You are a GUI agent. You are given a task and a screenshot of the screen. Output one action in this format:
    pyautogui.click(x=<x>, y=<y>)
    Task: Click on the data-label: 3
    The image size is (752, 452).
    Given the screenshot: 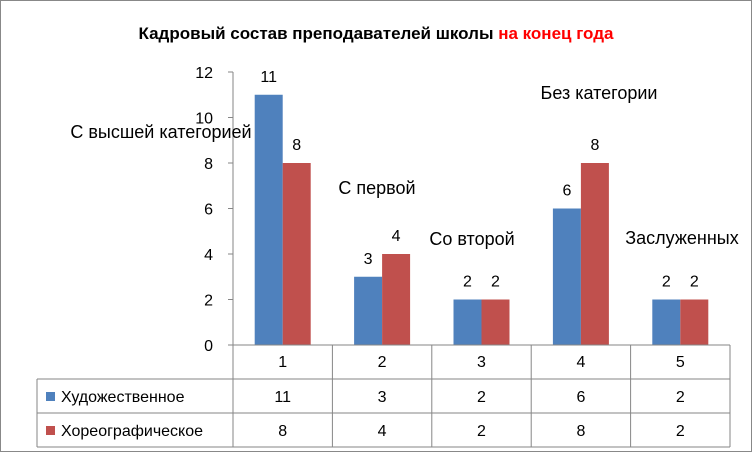 What is the action you would take?
    pyautogui.click(x=368, y=259)
    